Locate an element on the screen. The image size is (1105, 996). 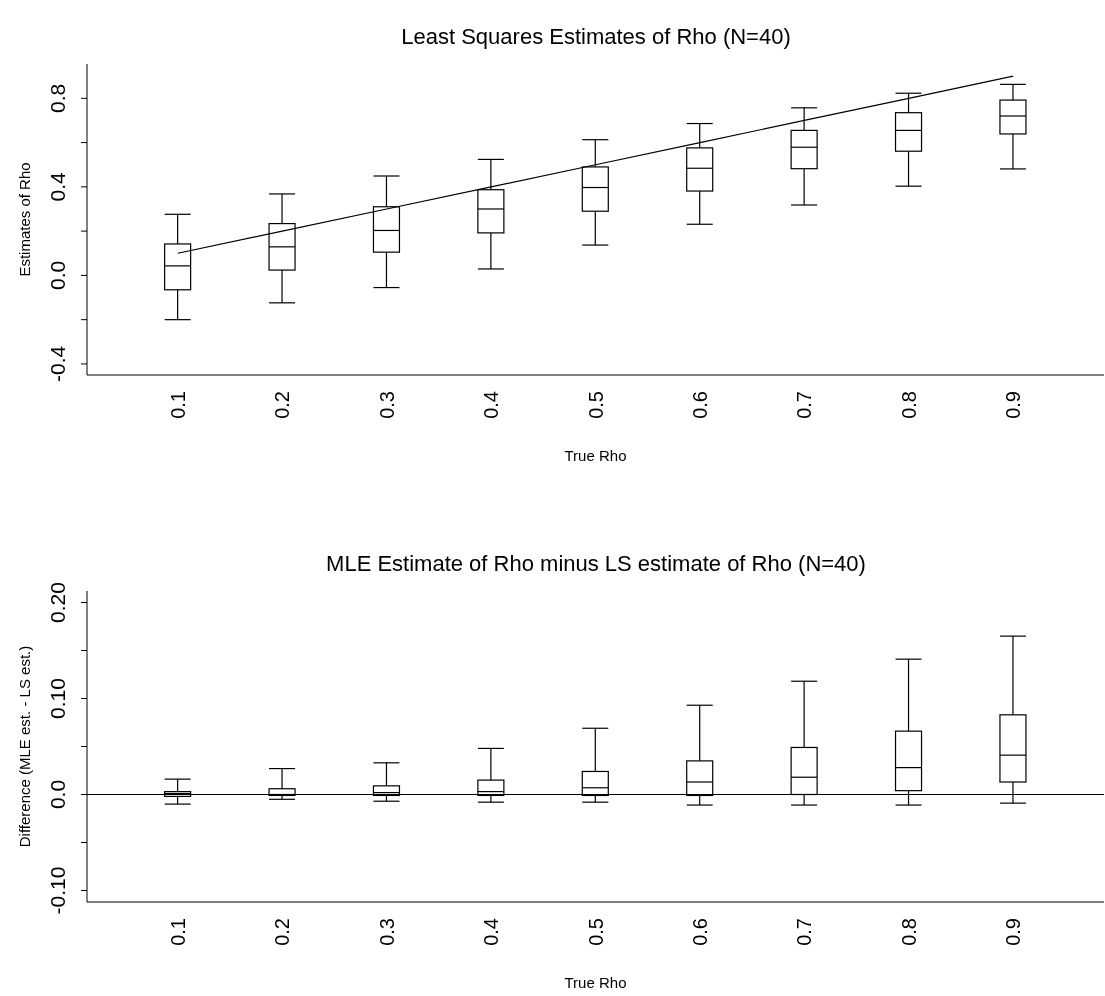
y-tick-label: 0.4 is located at coordinates (57, 186).